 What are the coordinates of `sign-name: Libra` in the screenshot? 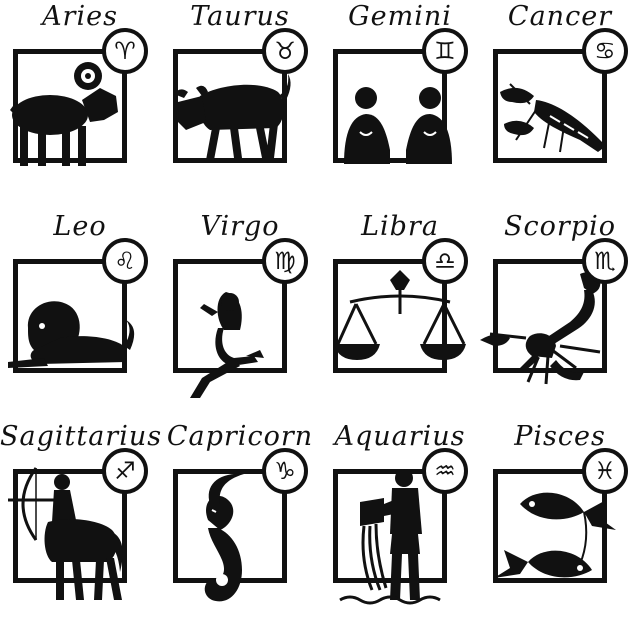 It's located at (400, 226).